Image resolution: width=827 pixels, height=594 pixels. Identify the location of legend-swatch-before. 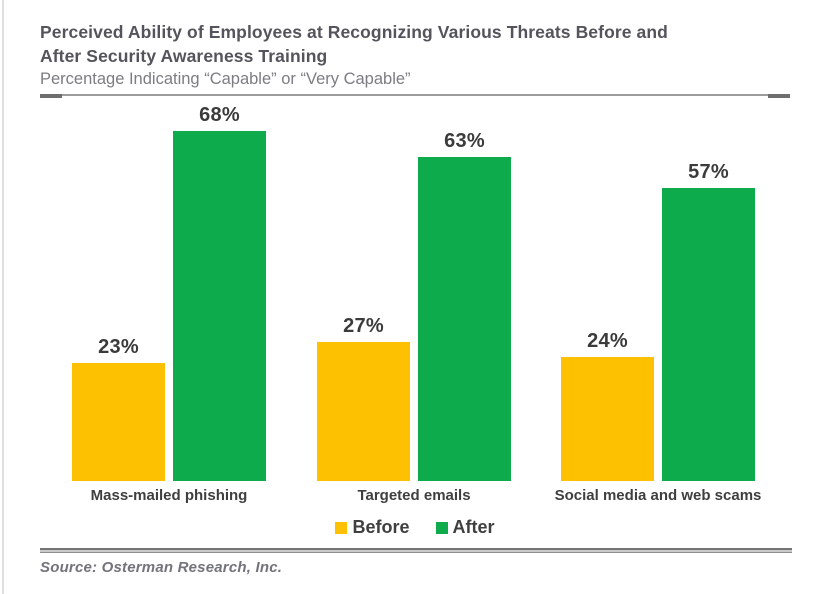
(341, 527).